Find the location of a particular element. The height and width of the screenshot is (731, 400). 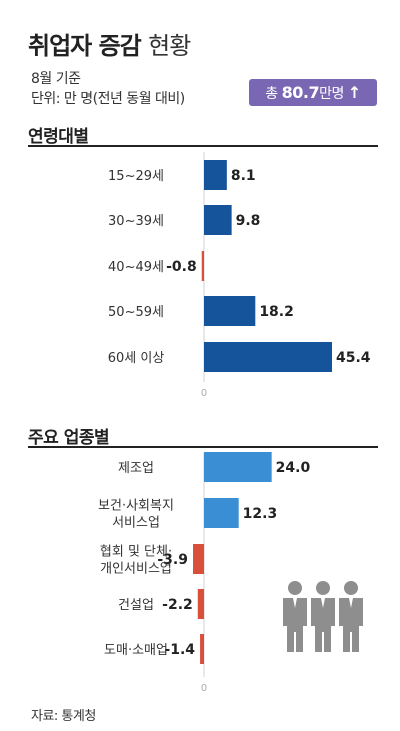

title-bold: 취업자 증감 is located at coordinates (85, 46).